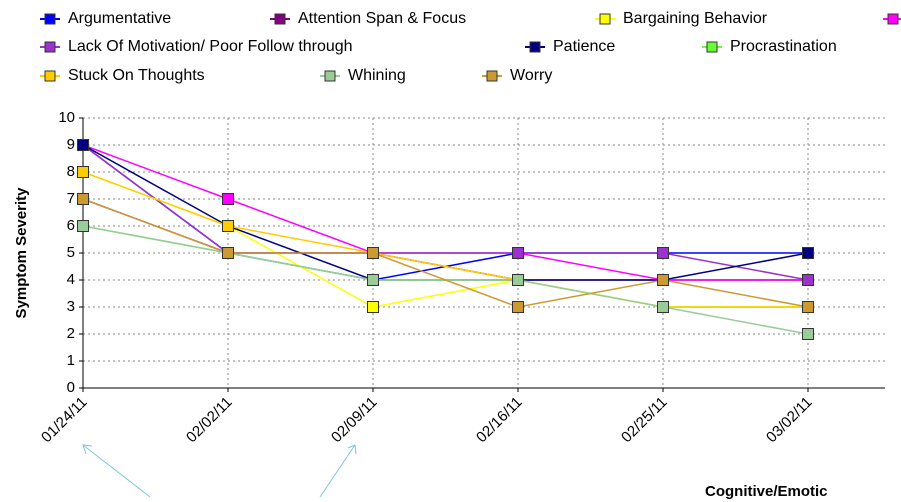  What do you see at coordinates (71, 360) in the screenshot?
I see `y-tick-label: 1` at bounding box center [71, 360].